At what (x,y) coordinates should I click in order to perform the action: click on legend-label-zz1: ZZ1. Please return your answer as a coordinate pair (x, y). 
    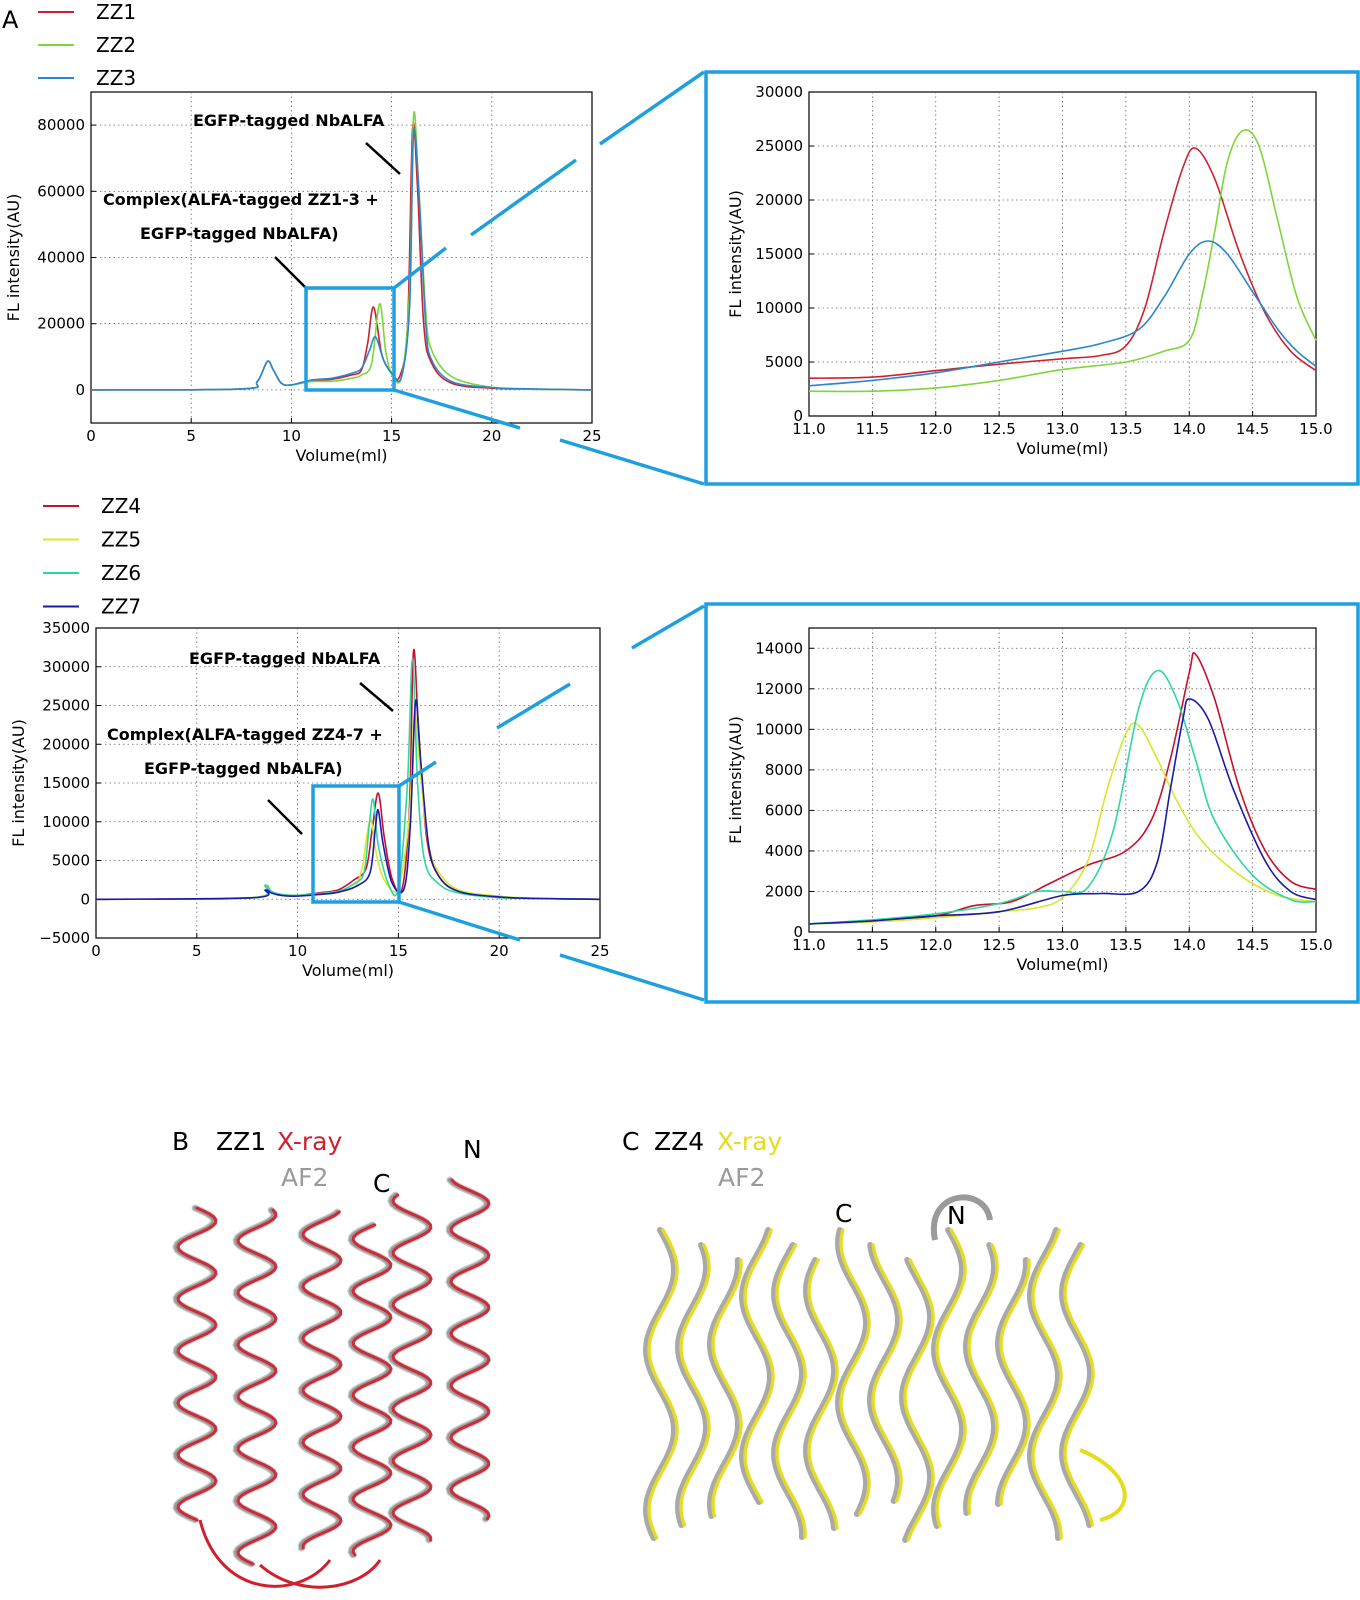
    Looking at the image, I should click on (116, 12).